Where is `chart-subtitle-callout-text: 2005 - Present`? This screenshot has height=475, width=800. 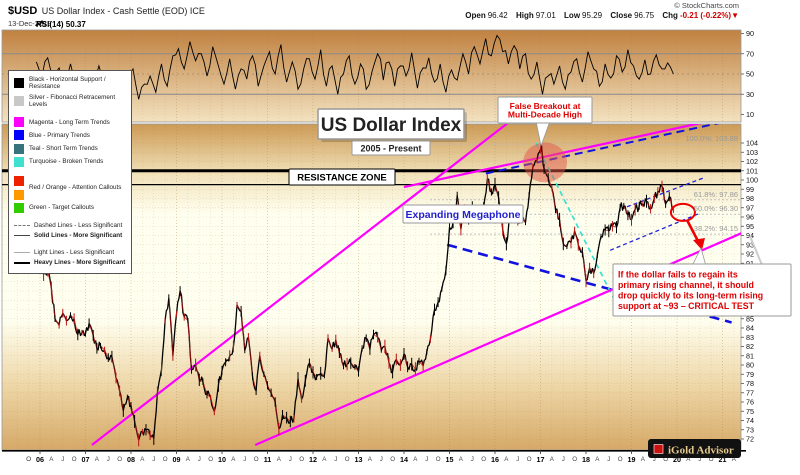
chart-subtitle-callout-text: 2005 - Present is located at coordinates (390, 148).